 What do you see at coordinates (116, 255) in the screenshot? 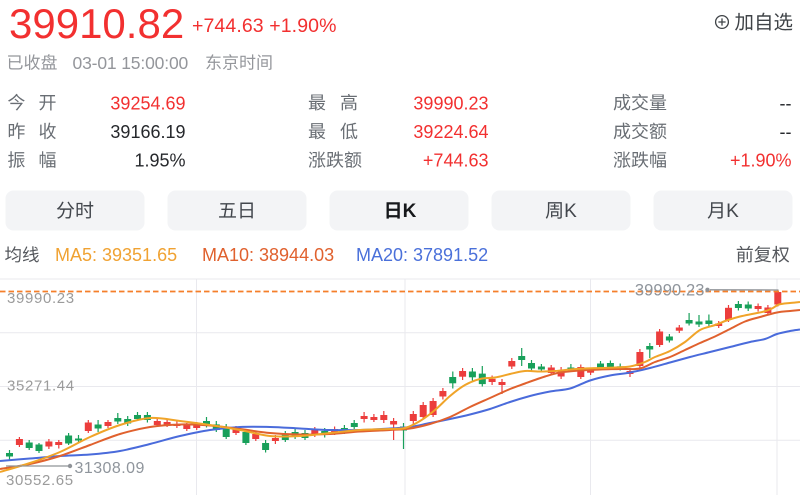
I see `svg-text: MA5: 39351.65` at bounding box center [116, 255].